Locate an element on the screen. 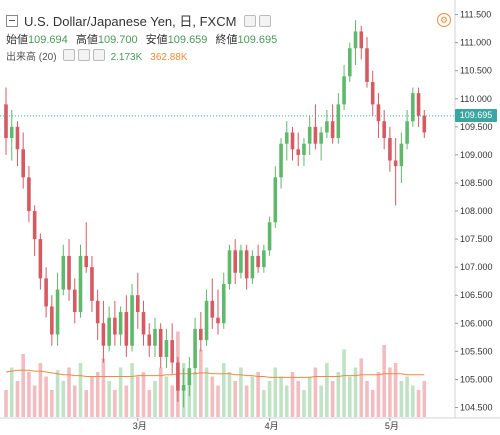  chart-settings-icon: ⚙ is located at coordinates (444, 20).